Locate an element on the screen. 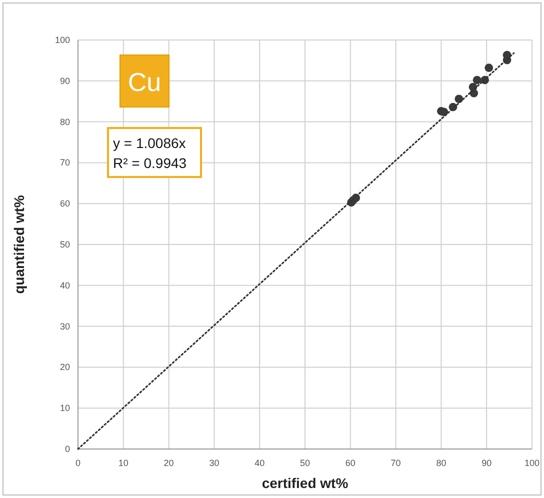  x-tick-label: 60 is located at coordinates (350, 463).